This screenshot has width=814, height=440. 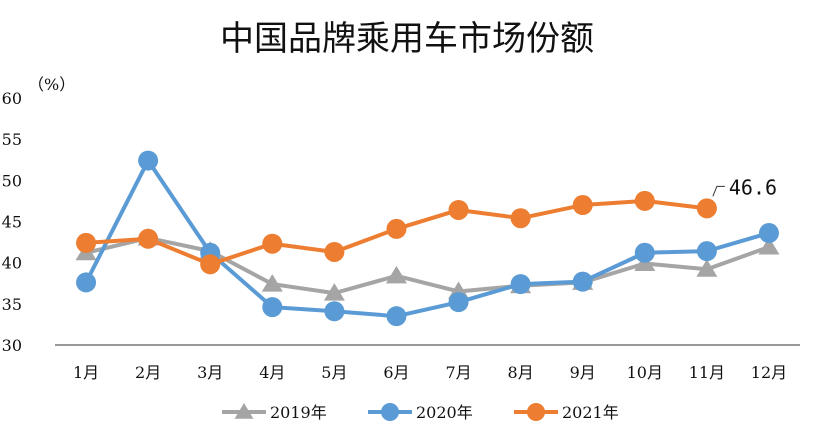 What do you see at coordinates (707, 372) in the screenshot?
I see `x-tick-label: 11月` at bounding box center [707, 372].